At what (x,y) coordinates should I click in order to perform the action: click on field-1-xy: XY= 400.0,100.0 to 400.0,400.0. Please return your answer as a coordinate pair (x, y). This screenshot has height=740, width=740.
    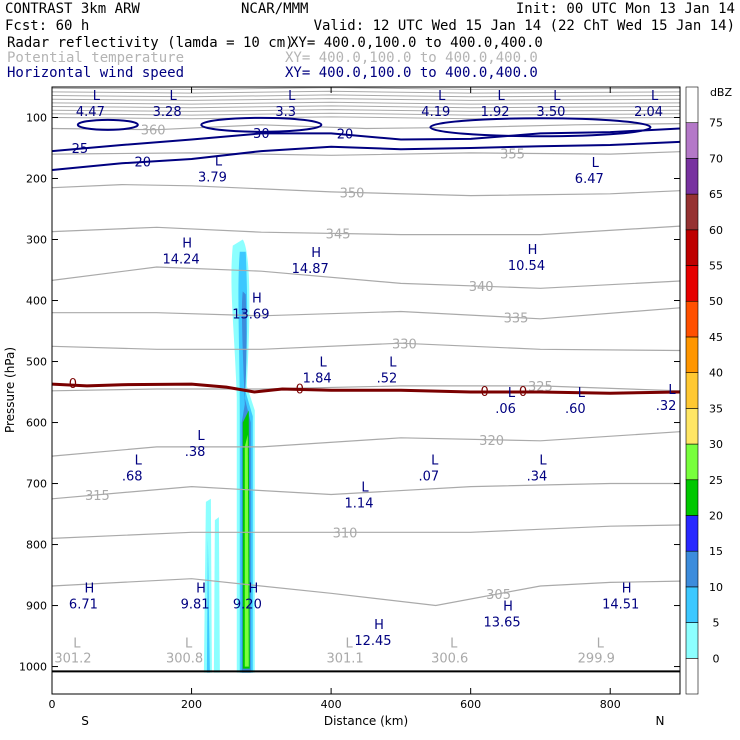
    Looking at the image, I should click on (416, 43).